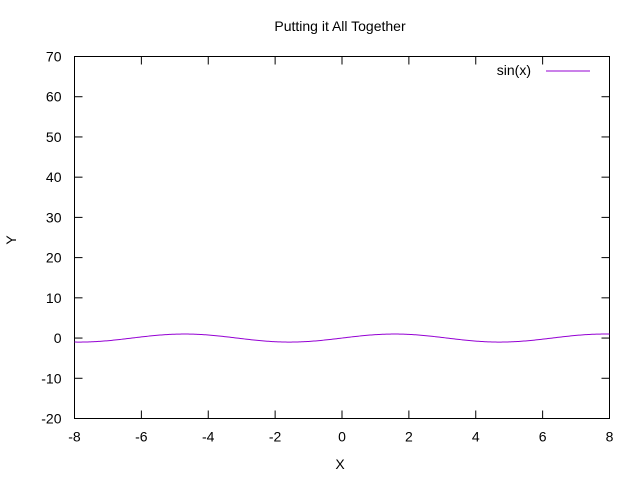 The width and height of the screenshot is (640, 480). Describe the element at coordinates (342, 338) in the screenshot. I see `series-sin-x-line` at that location.